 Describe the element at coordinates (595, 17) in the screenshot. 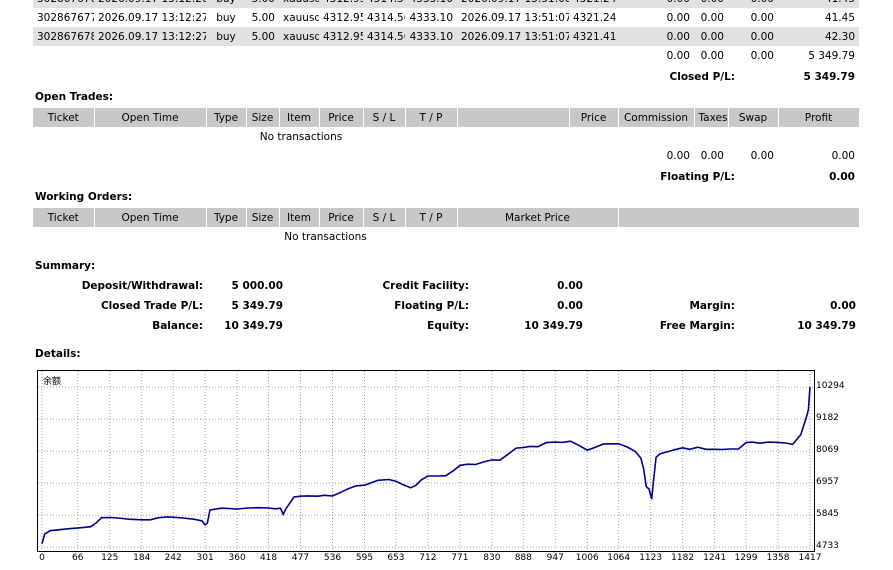

I see `close-price-cell: 4321.24` at that location.